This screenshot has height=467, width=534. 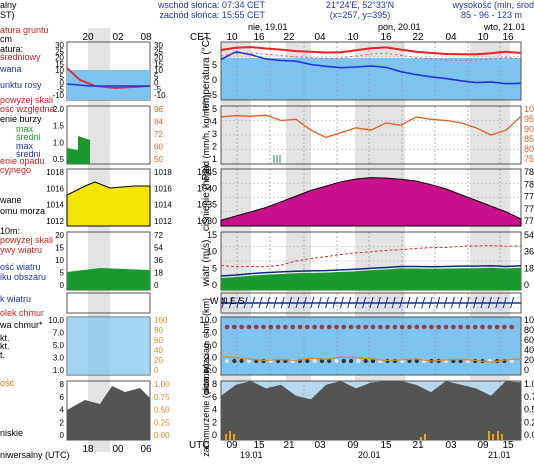 What do you see at coordinates (371, 202) in the screenshot?
I see `pressure-area` at bounding box center [371, 202].